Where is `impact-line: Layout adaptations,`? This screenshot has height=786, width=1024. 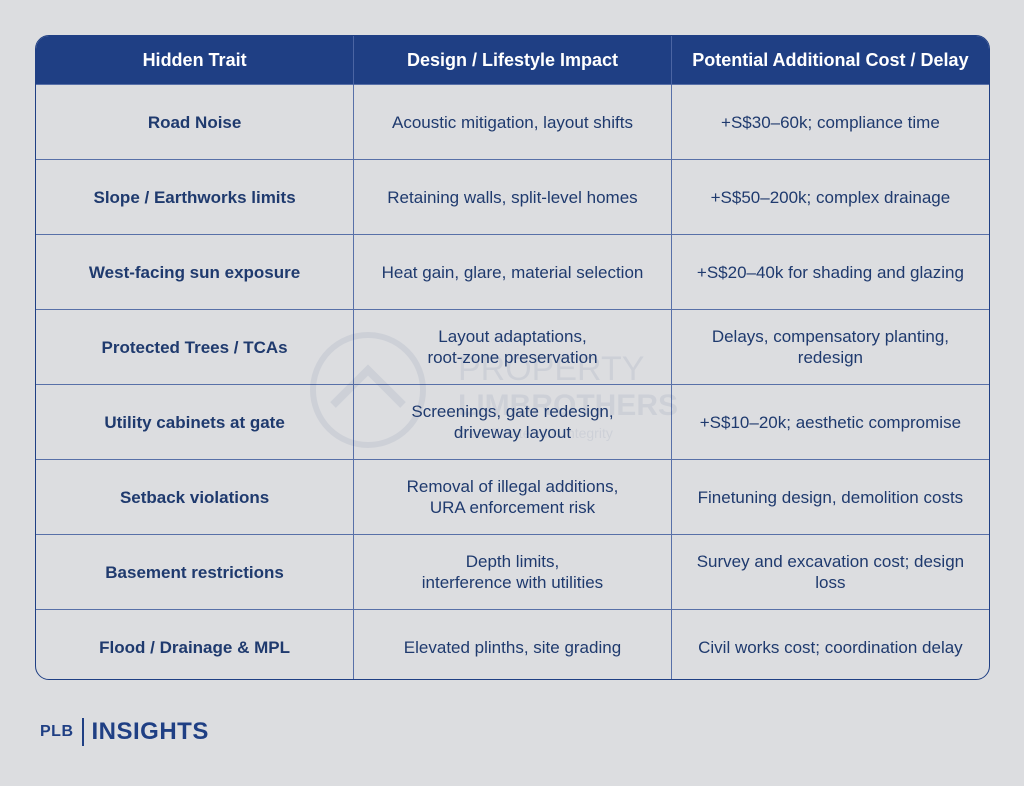 impact-line: Layout adaptations, is located at coordinates (512, 336).